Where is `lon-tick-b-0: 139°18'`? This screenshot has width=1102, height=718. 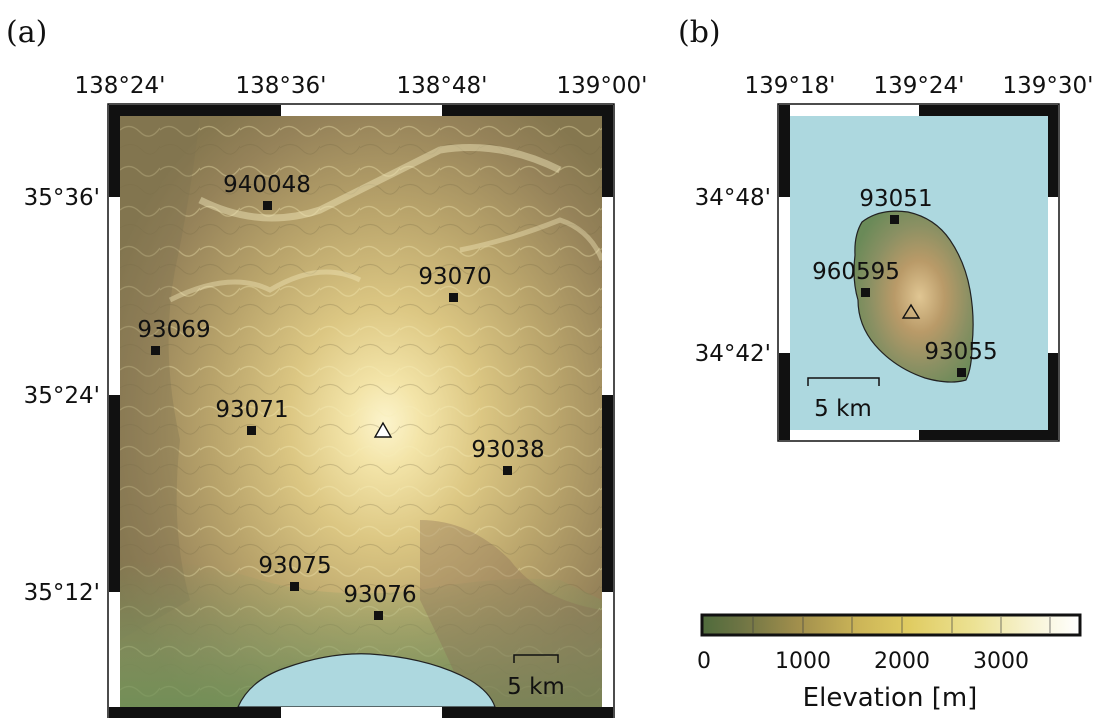
lon-tick-b-0: 139°18' is located at coordinates (790, 86).